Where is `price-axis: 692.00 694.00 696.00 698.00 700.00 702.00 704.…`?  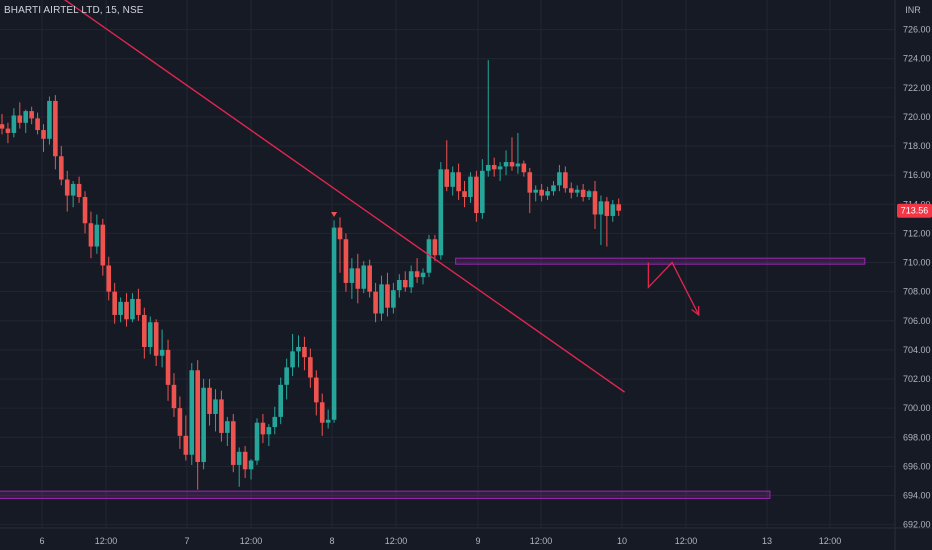
price-axis: 692.00 694.00 696.00 698.00 700.00 702.00 704.… is located at coordinates (913, 275).